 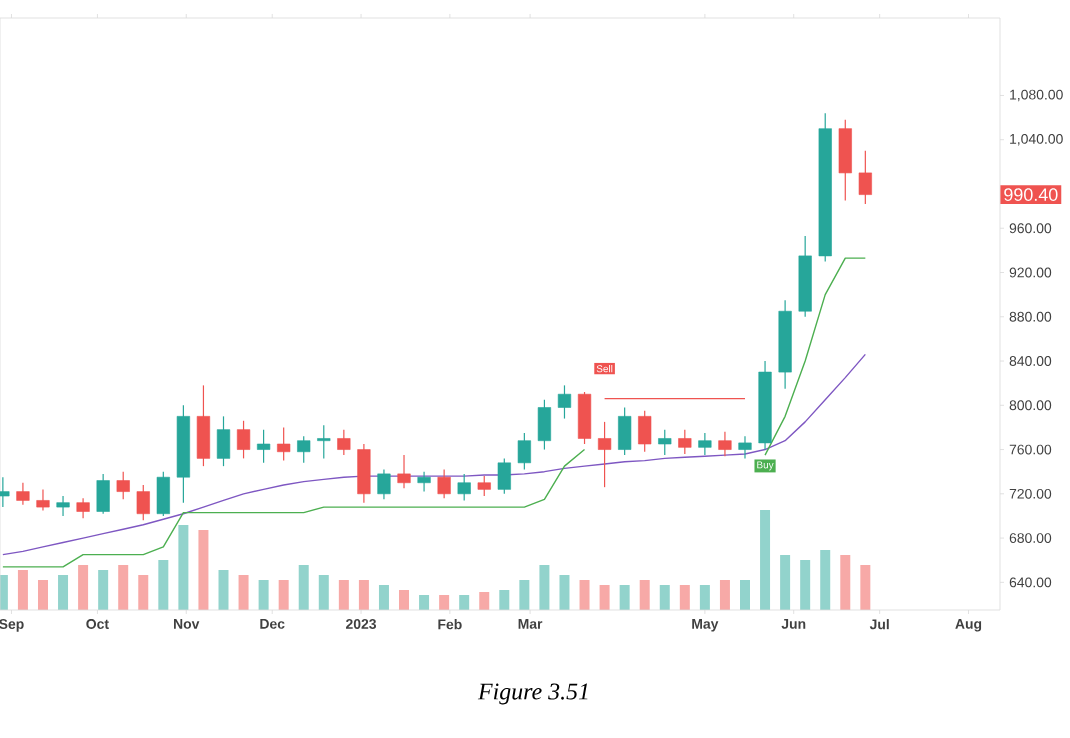 What do you see at coordinates (532, 694) in the screenshot?
I see `caption: Figure 3.51` at bounding box center [532, 694].